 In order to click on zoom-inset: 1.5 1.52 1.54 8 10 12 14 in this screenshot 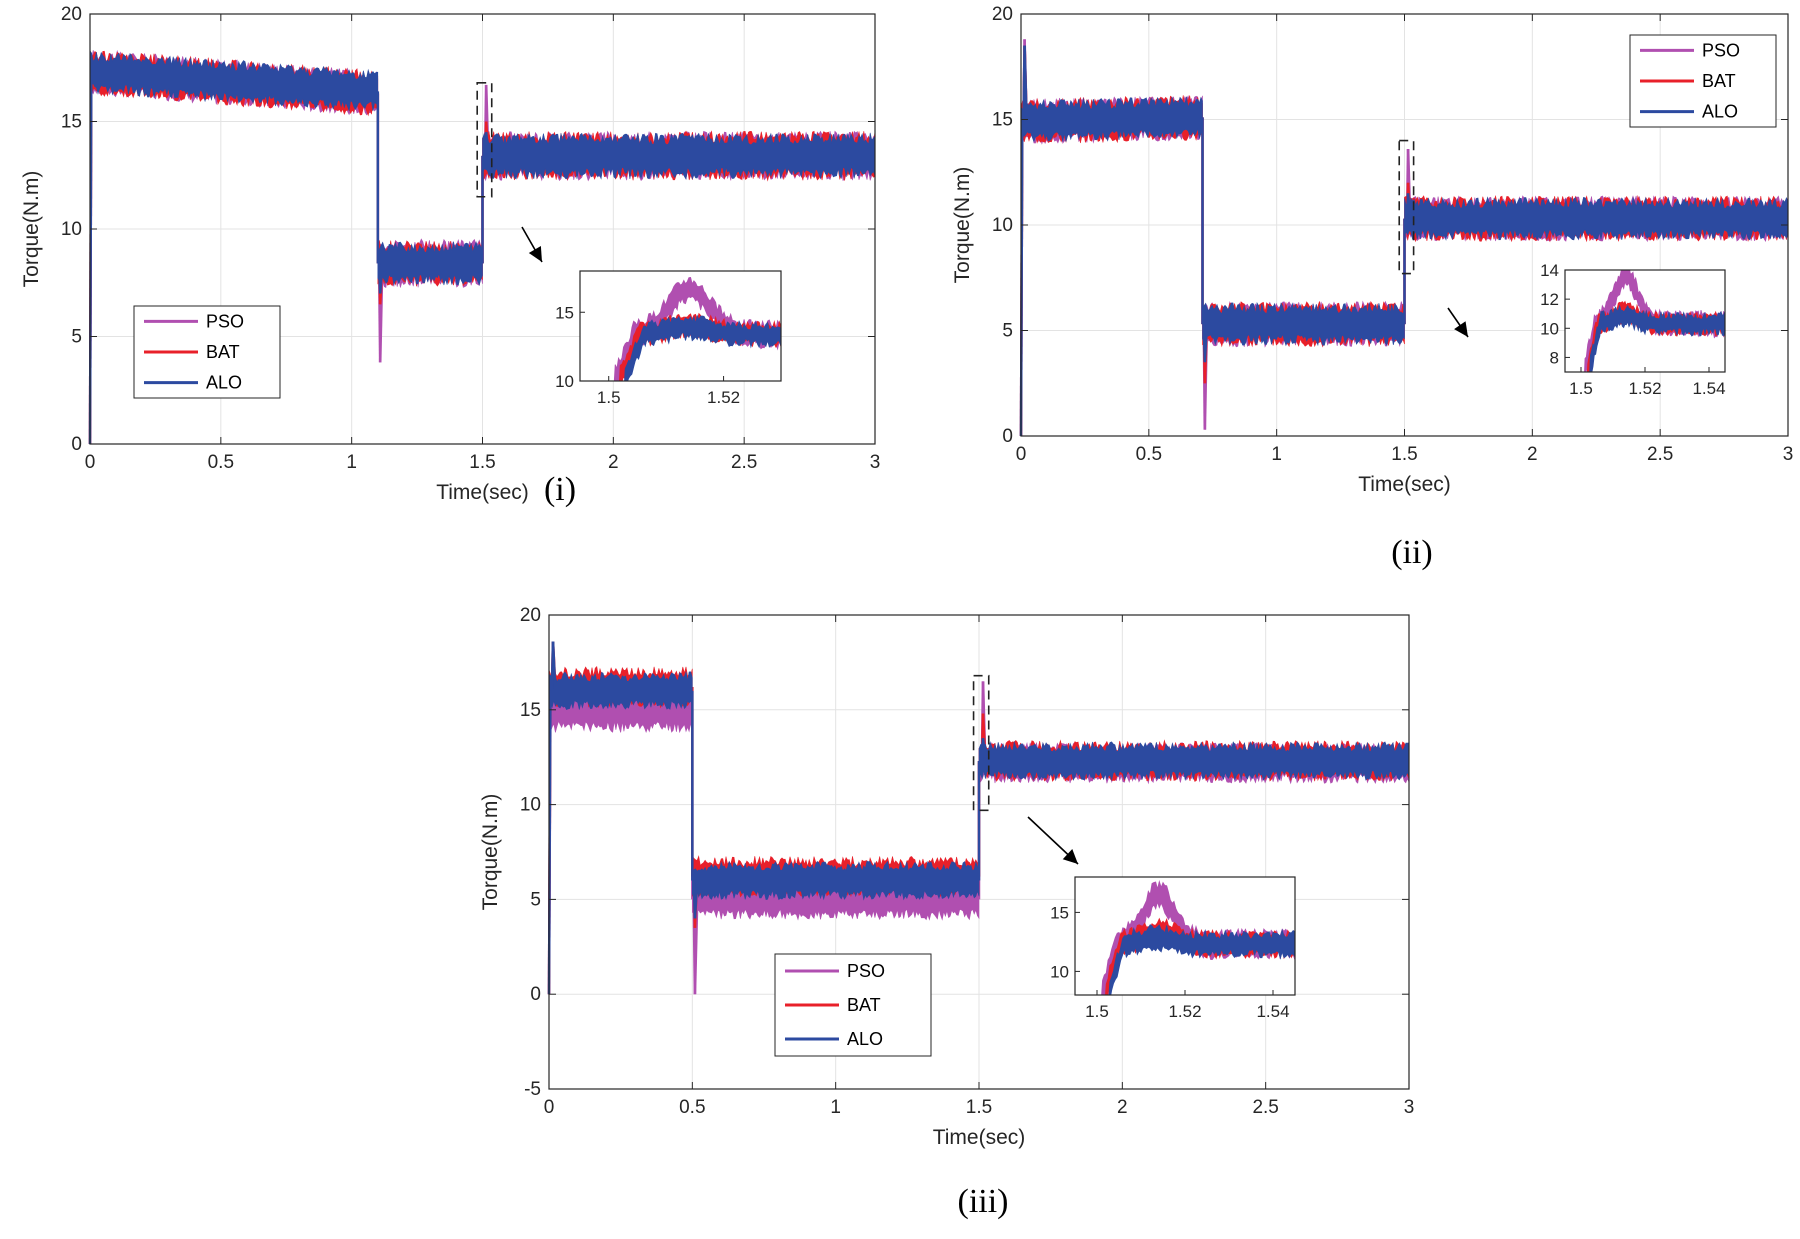, I will do `click(1633, 329)`.